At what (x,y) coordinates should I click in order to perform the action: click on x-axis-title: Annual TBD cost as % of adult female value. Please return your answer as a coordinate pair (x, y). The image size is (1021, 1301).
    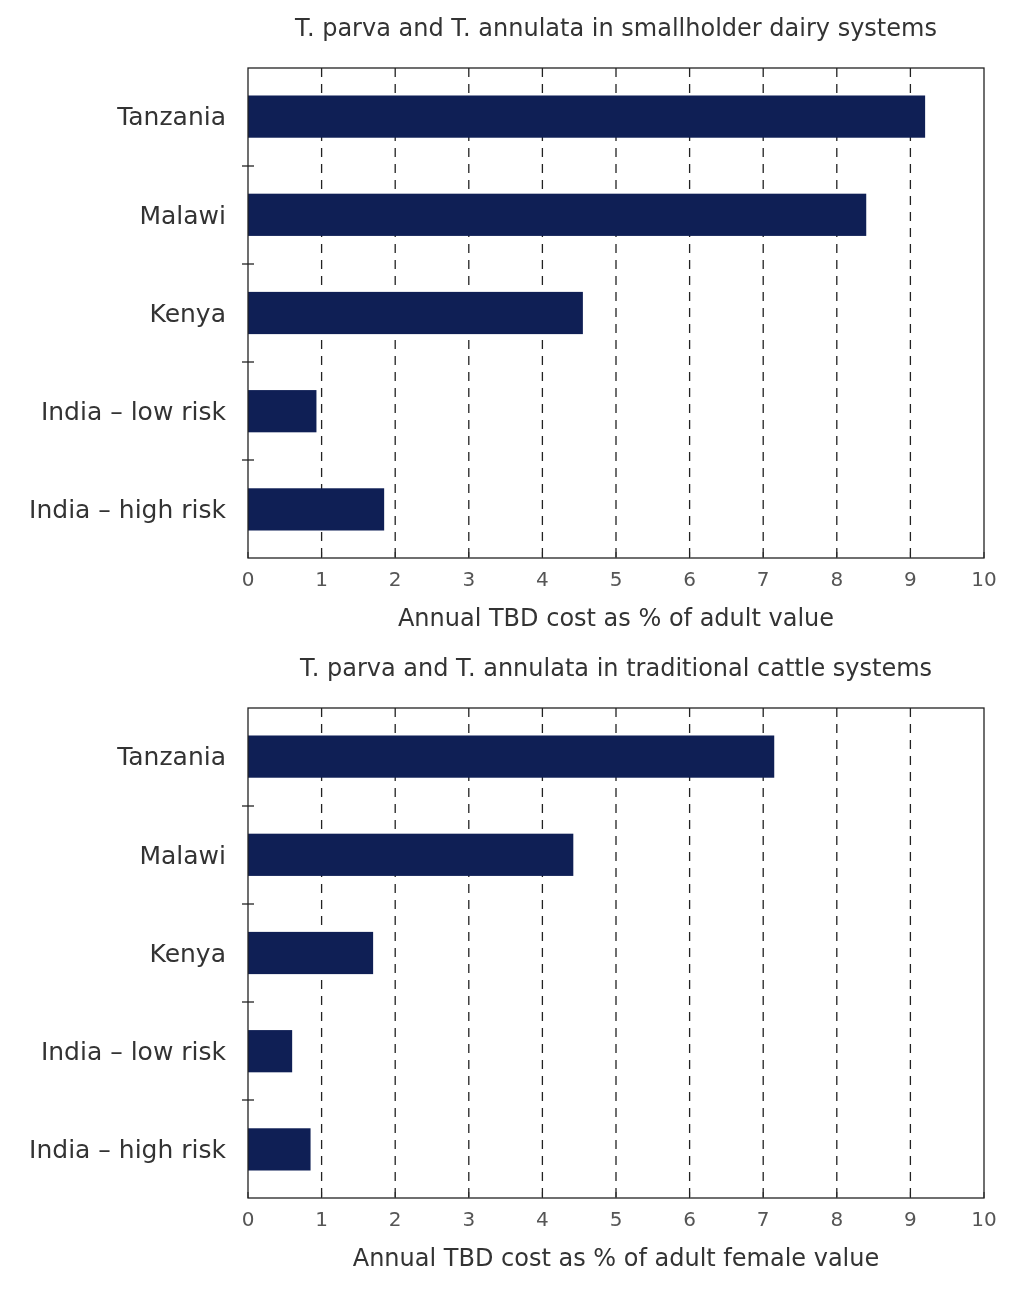
    Looking at the image, I should click on (616, 1258).